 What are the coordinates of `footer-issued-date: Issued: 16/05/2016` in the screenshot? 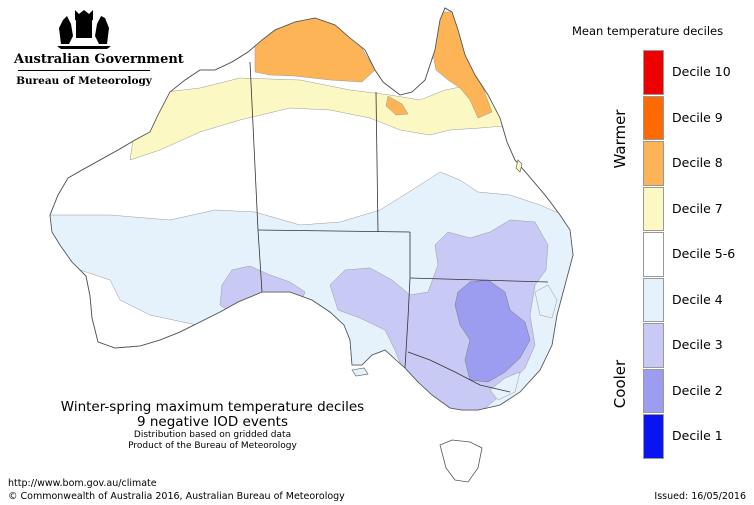 It's located at (700, 496).